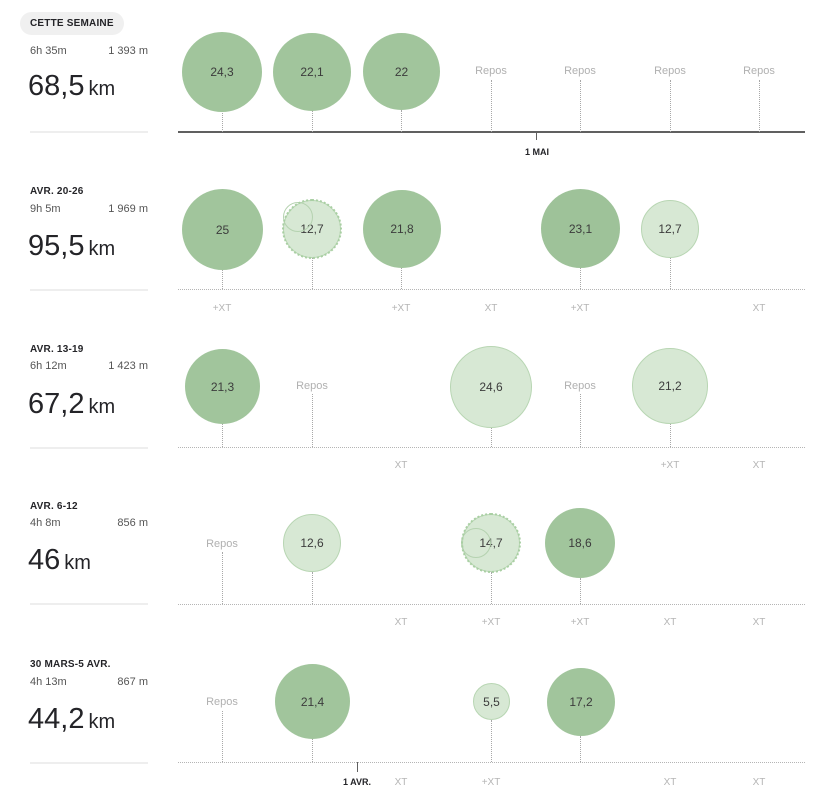 The image size is (839, 800). What do you see at coordinates (402, 229) in the screenshot?
I see `run-bubble: 21,8` at bounding box center [402, 229].